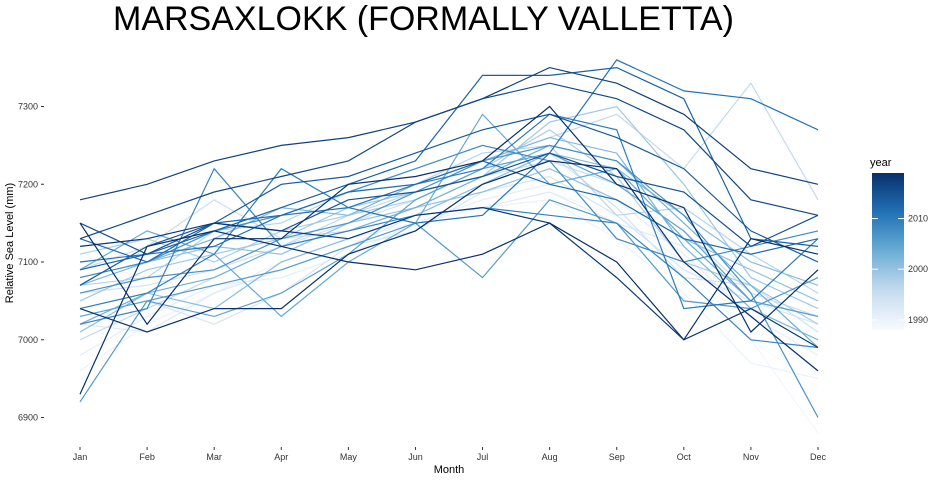 The image size is (940, 480). Describe the element at coordinates (147, 457) in the screenshot. I see `x-tick-label: Feb` at that location.